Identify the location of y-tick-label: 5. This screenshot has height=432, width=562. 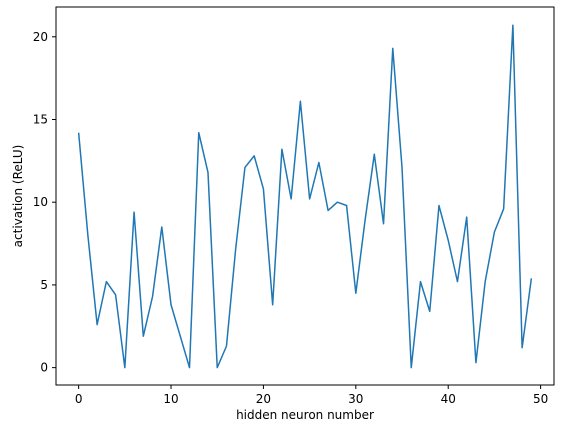
(44, 285).